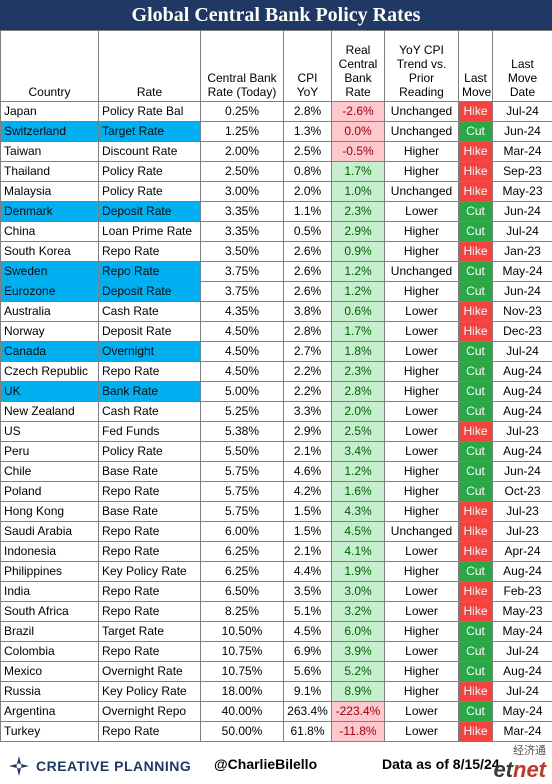  Describe the element at coordinates (522, 191) in the screenshot. I see `cell-last-move-date: May-23` at that location.